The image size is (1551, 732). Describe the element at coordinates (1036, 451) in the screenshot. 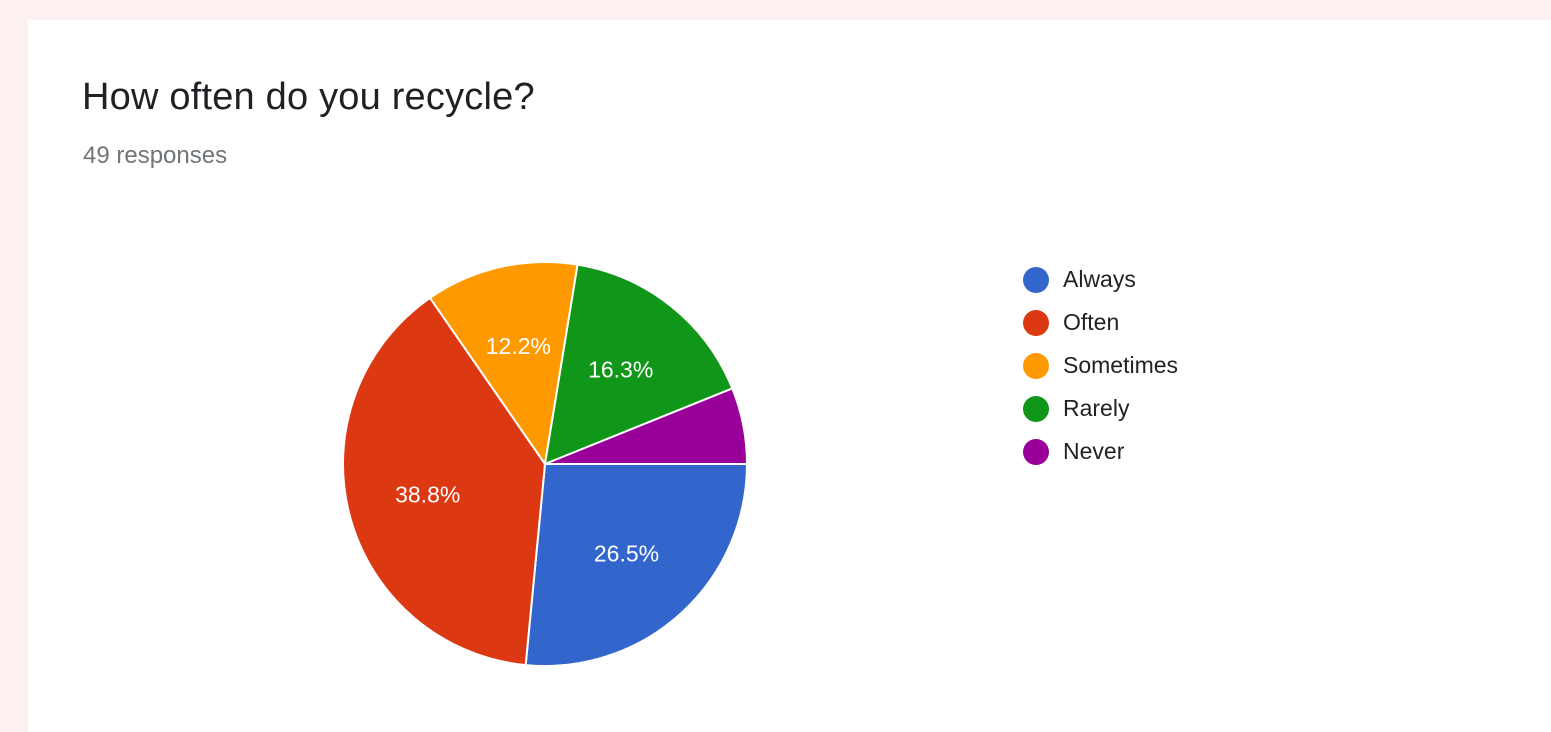

I see `legend-swatch-never` at that location.